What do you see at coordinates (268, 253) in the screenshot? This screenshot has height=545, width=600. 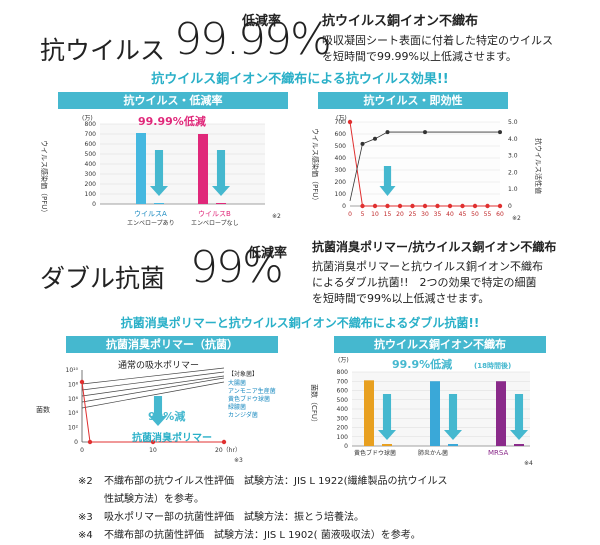 I see `section2-title-suffix: 低減率` at bounding box center [268, 253].